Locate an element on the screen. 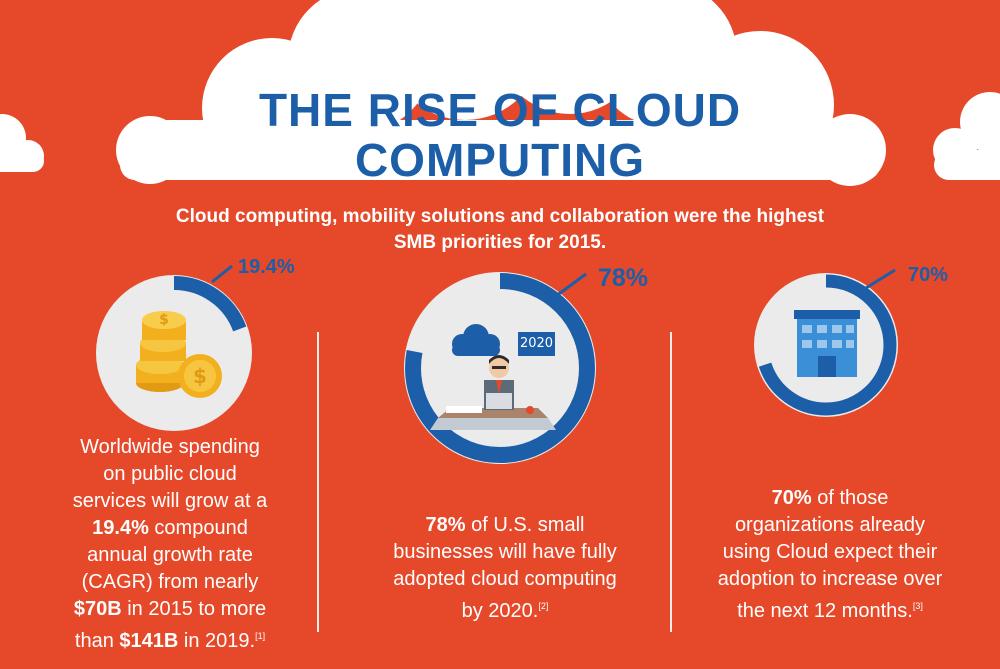 The width and height of the screenshot is (1000, 669). stat-1-line: 19.4% compound is located at coordinates (170, 528).